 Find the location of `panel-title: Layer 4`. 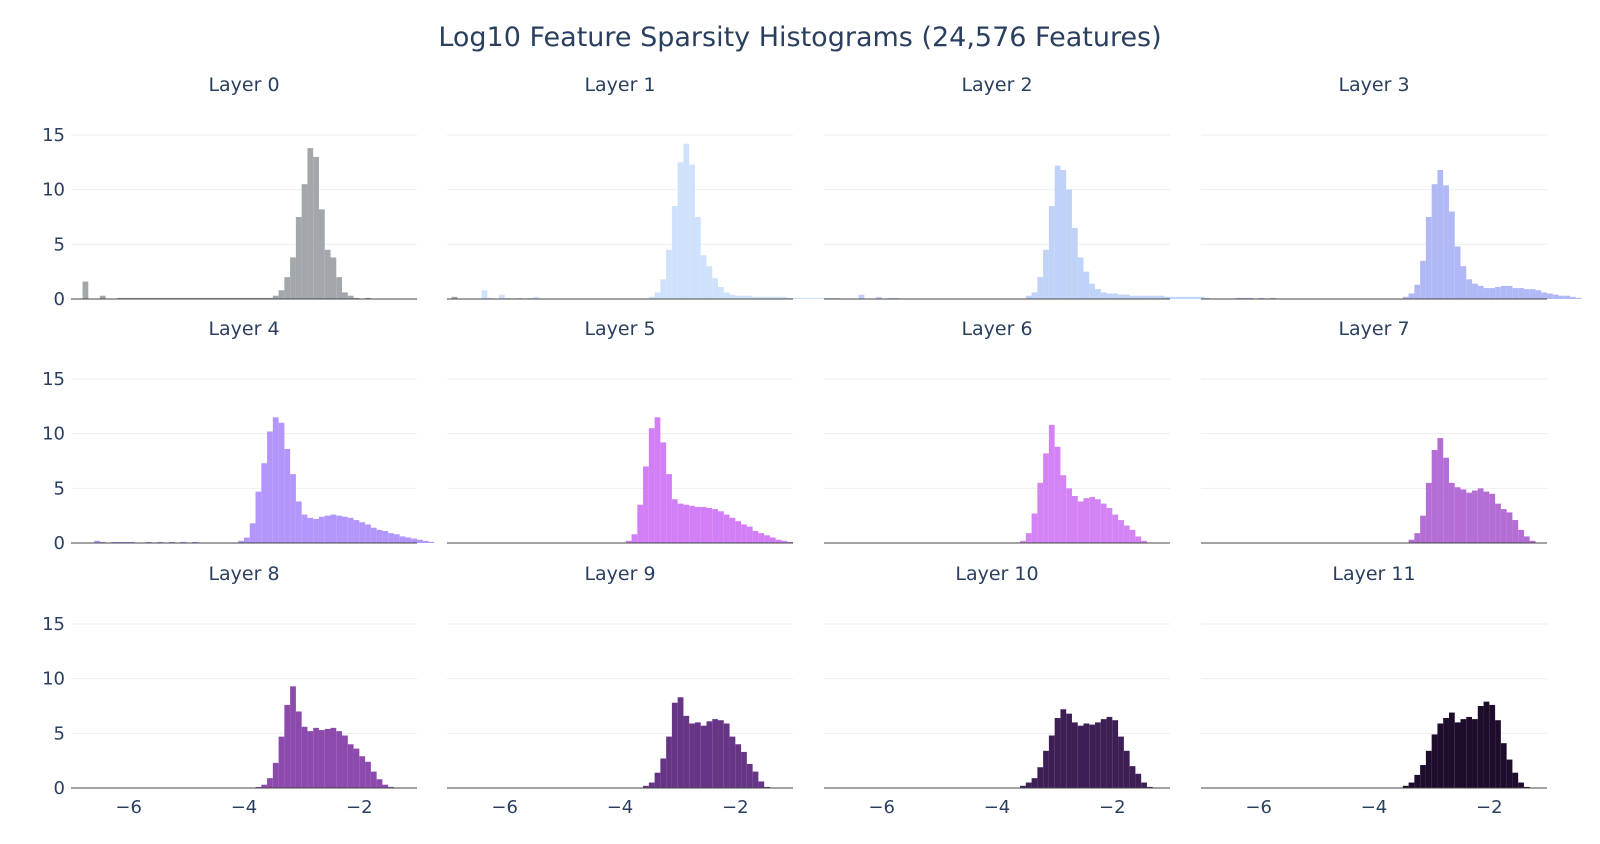

panel-title: Layer 4 is located at coordinates (243, 329).